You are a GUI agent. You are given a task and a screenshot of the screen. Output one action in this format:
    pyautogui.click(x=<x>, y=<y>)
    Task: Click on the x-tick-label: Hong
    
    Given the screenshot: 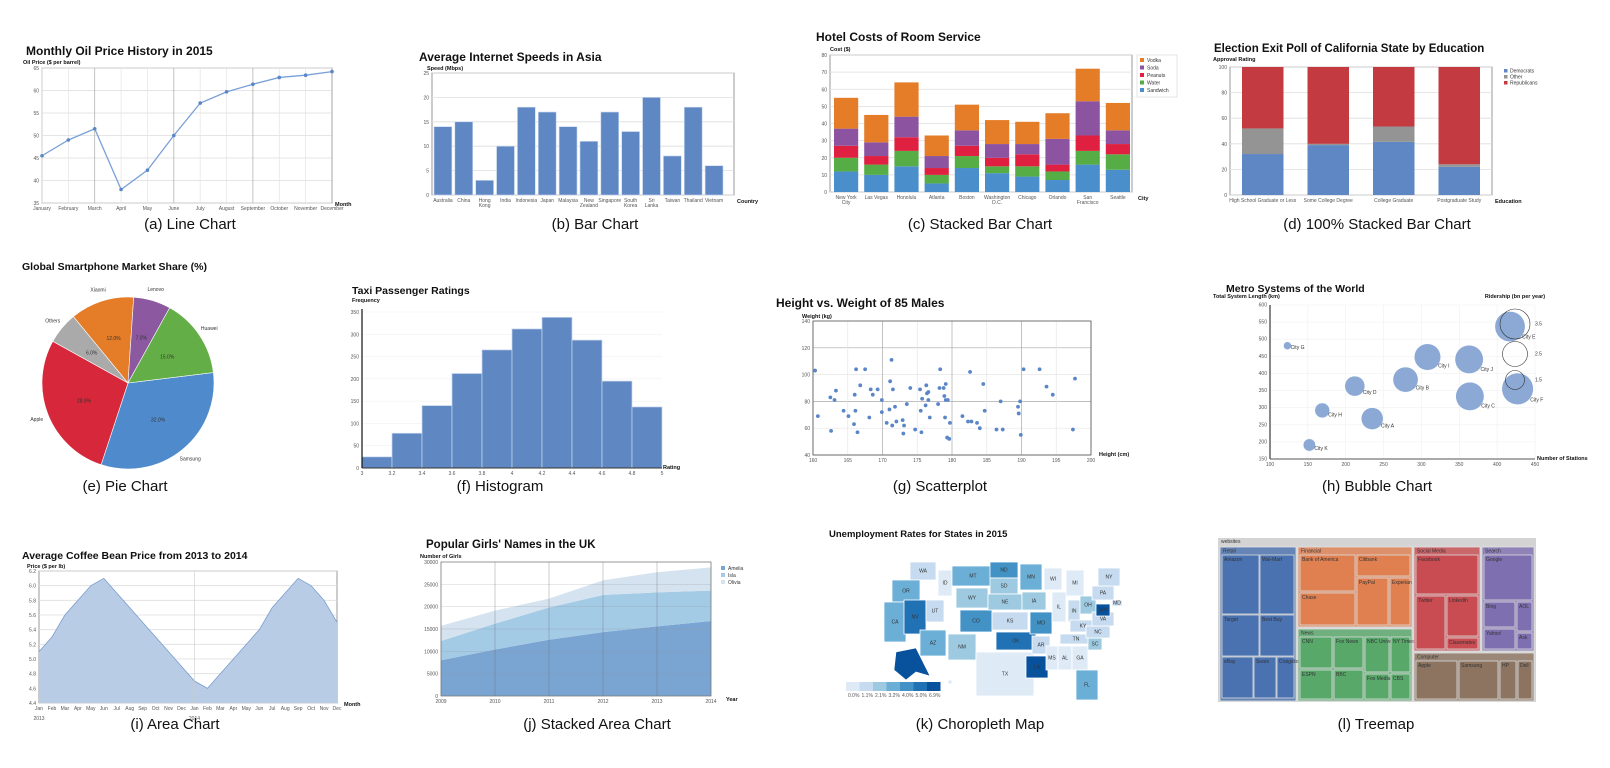 What is the action you would take?
    pyautogui.click(x=485, y=201)
    